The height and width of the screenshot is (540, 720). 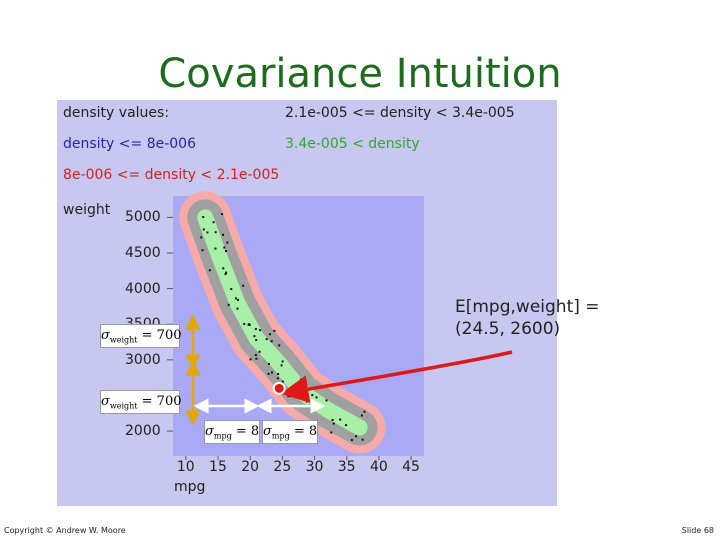 What do you see at coordinates (279, 388) in the screenshot?
I see `mean-point` at bounding box center [279, 388].